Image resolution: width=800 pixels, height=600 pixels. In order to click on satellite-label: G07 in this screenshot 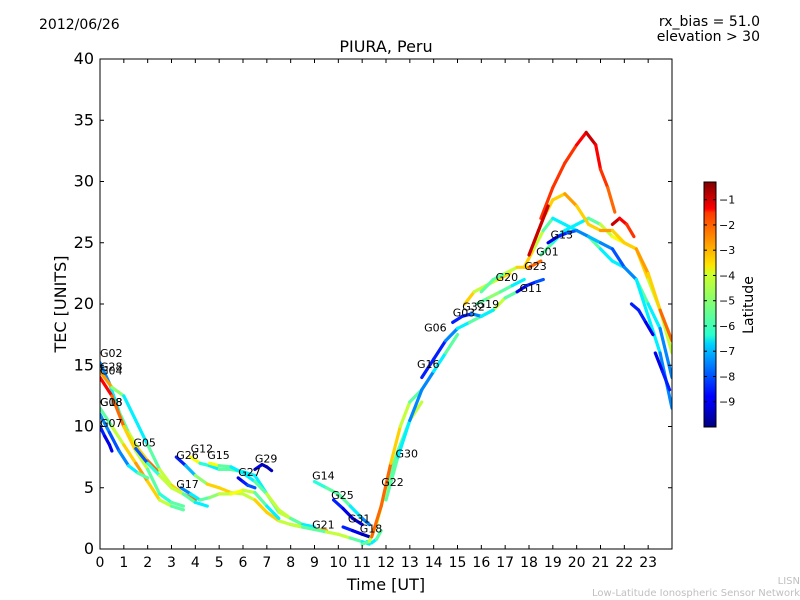, I will do `click(111, 423)`.